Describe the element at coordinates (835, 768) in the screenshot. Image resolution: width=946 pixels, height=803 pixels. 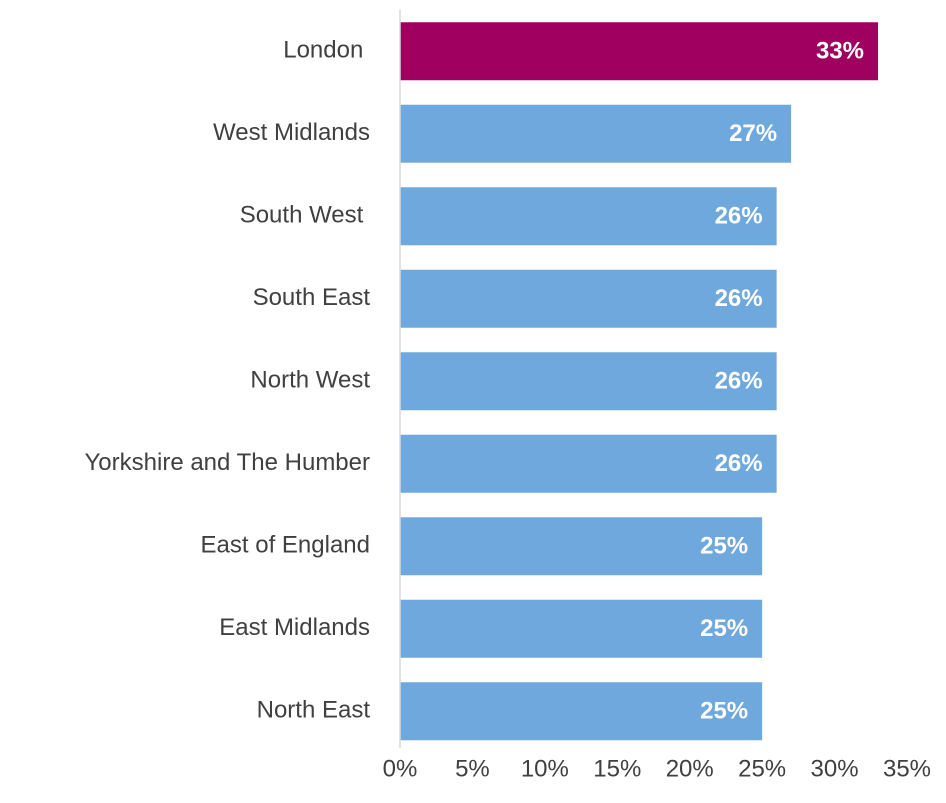
I see `x-tick-label: 30%` at that location.